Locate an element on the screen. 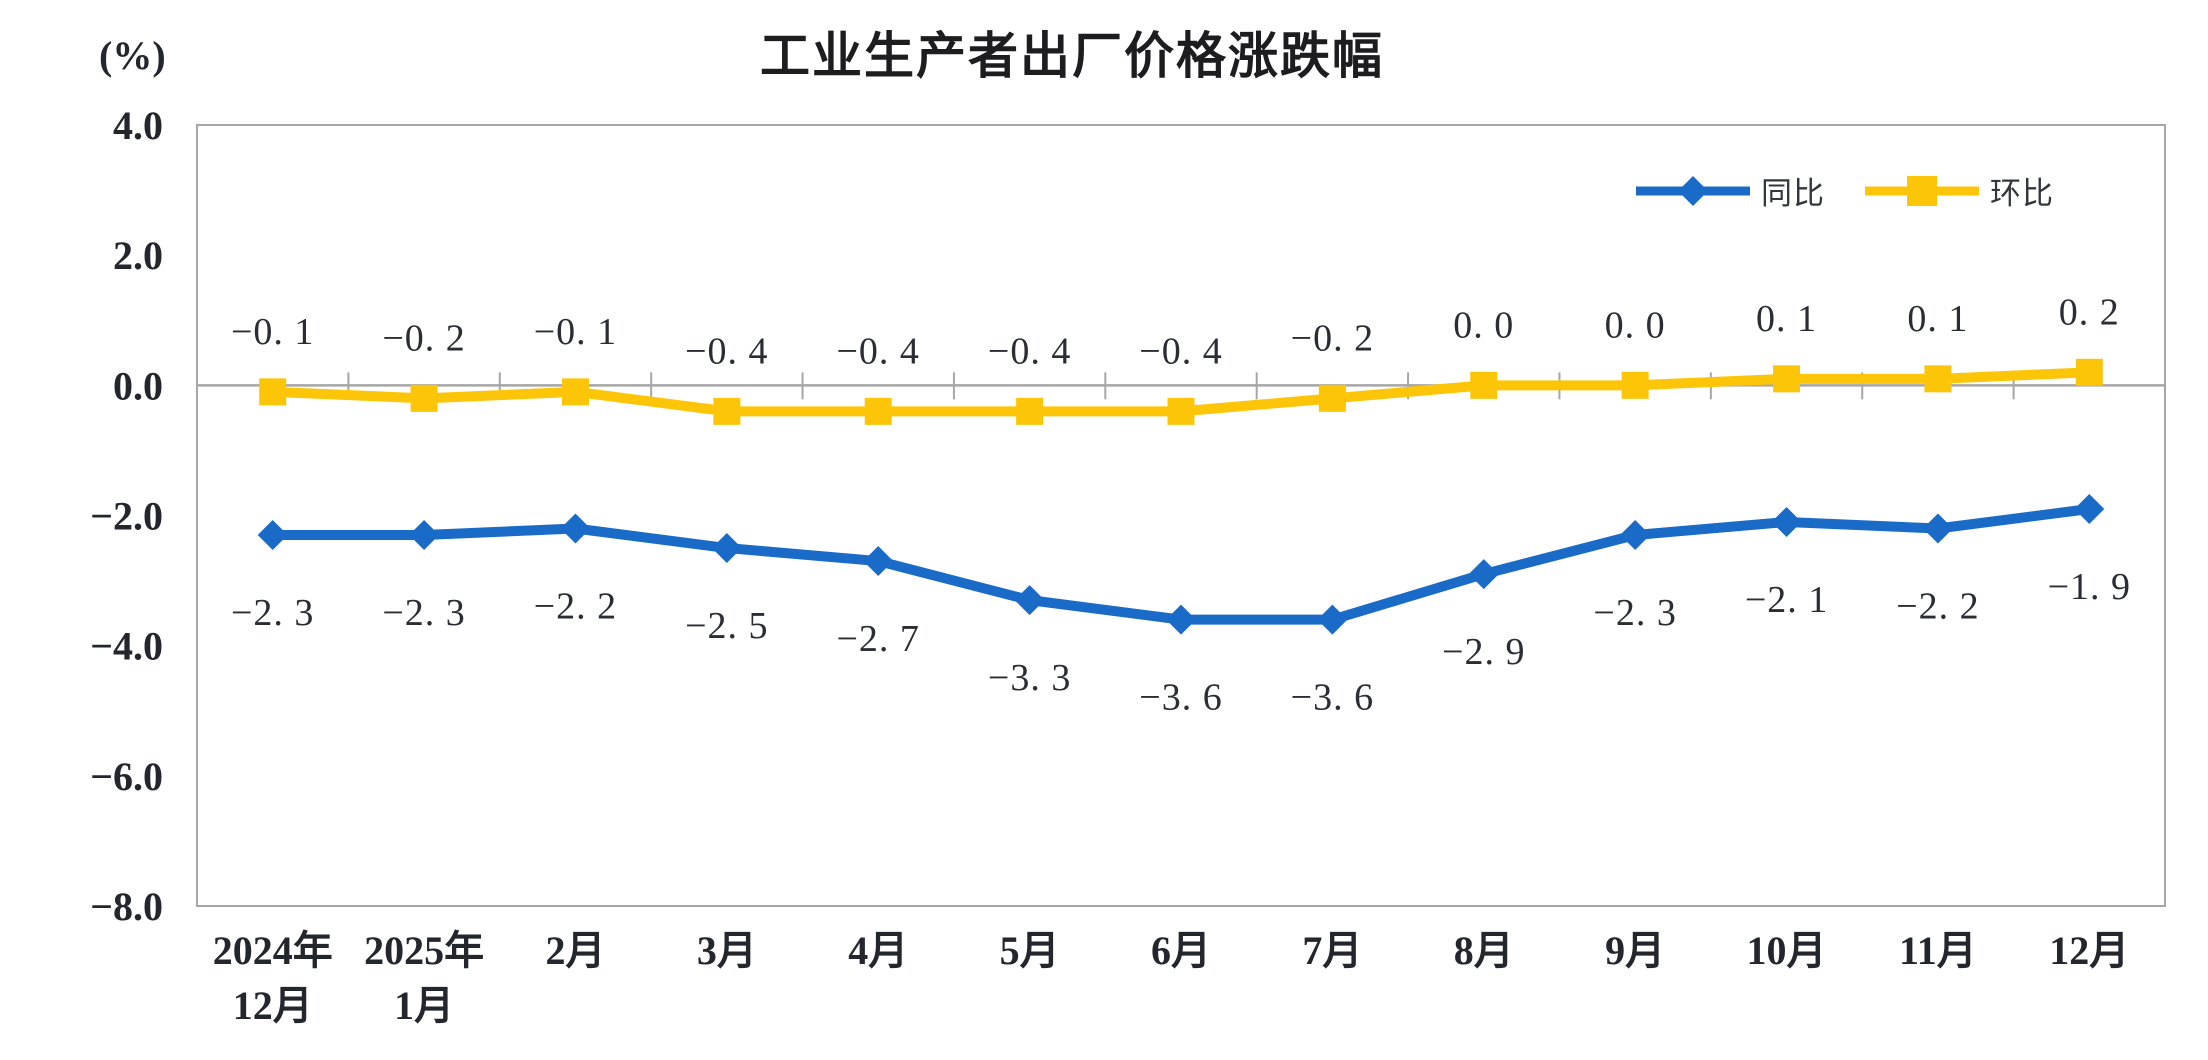  y-axis-tick-label: −6.0 is located at coordinates (126, 776).